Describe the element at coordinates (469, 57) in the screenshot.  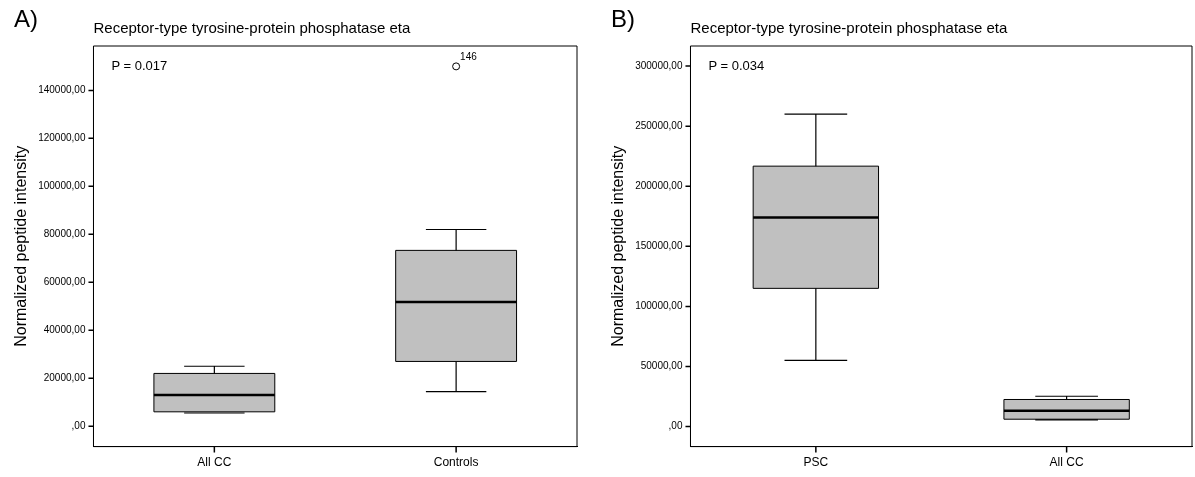
I see `annotation: 146` at that location.